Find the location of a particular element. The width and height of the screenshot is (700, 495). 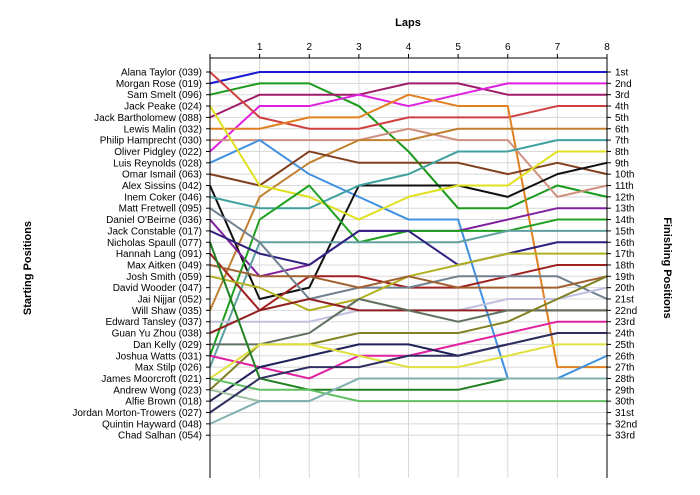

starting-position-label: Nicholas Spaull (077) is located at coordinates (154, 243).